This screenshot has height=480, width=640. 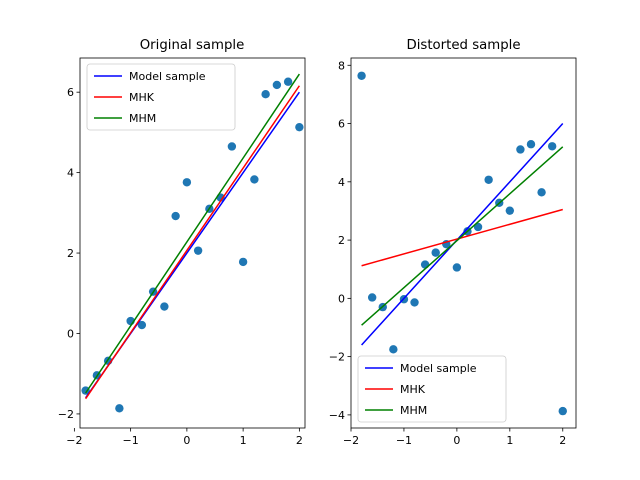 I want to click on y-tick-label: −4, so click(x=337, y=415).